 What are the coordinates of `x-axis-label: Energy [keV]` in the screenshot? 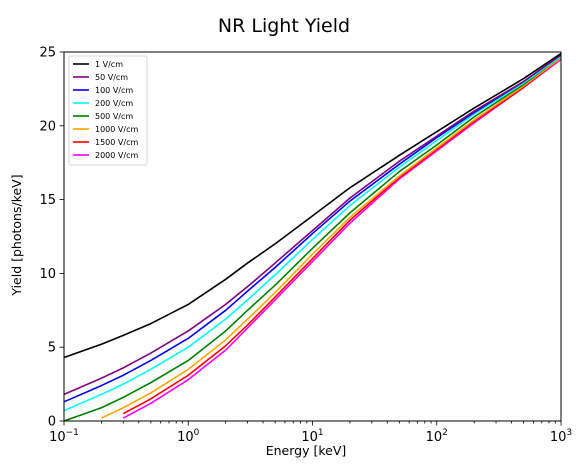 It's located at (306, 450).